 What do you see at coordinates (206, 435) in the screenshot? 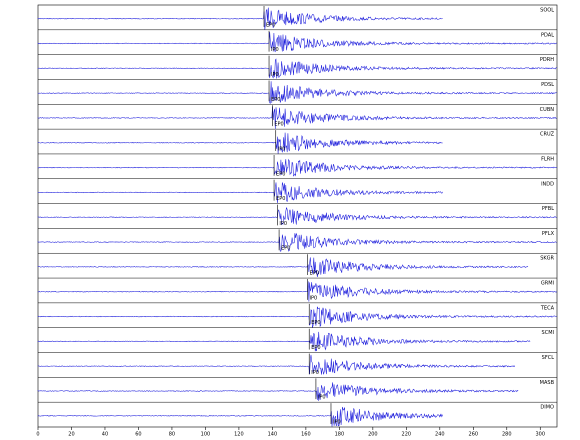
I see `x-tick-label: 100` at bounding box center [206, 435].